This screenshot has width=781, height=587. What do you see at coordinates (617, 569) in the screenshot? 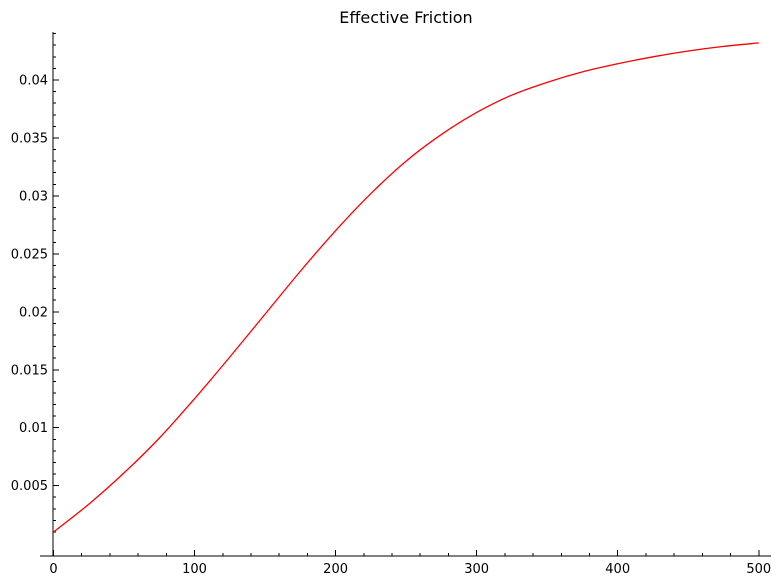
I see `x-tick-label: 400` at bounding box center [617, 569].